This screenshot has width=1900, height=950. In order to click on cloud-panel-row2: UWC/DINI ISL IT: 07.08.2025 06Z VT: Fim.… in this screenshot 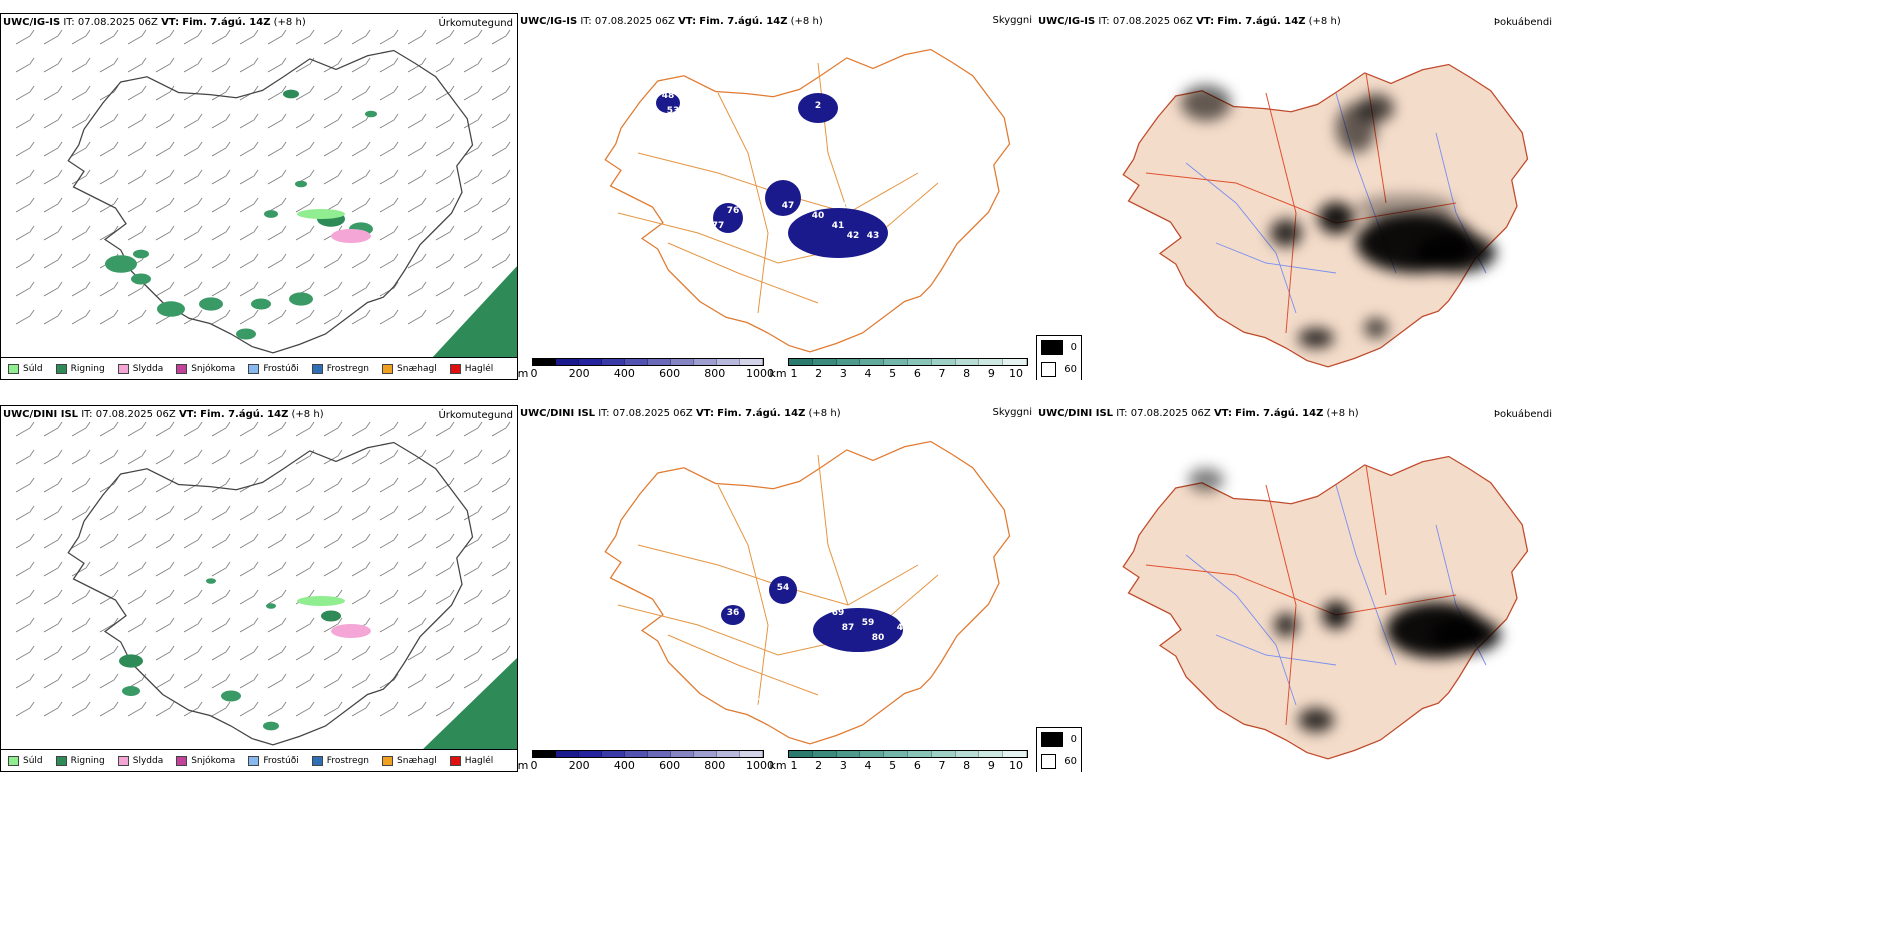, I will do `click(1295, 588)`.